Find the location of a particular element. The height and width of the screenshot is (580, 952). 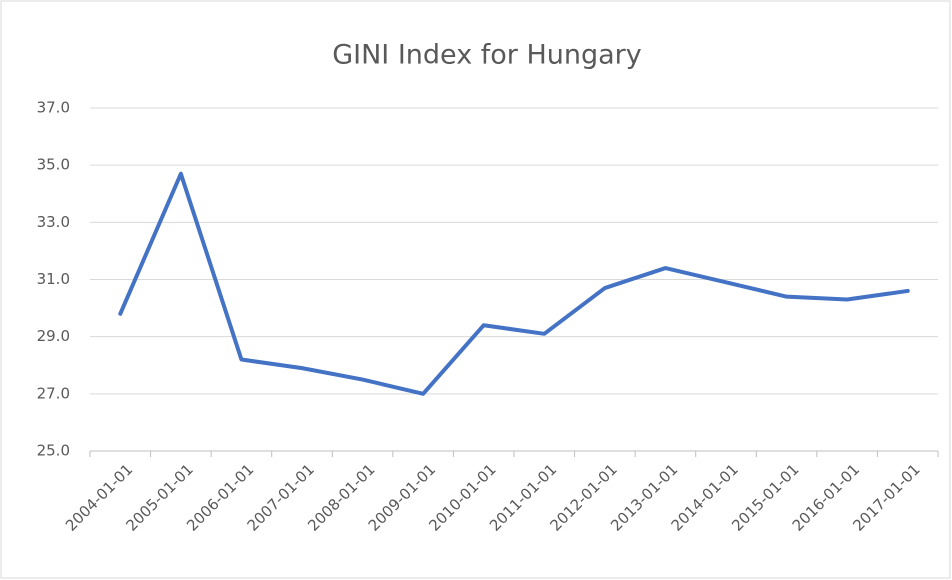

y-tick-label: 37.0 is located at coordinates (53, 108).